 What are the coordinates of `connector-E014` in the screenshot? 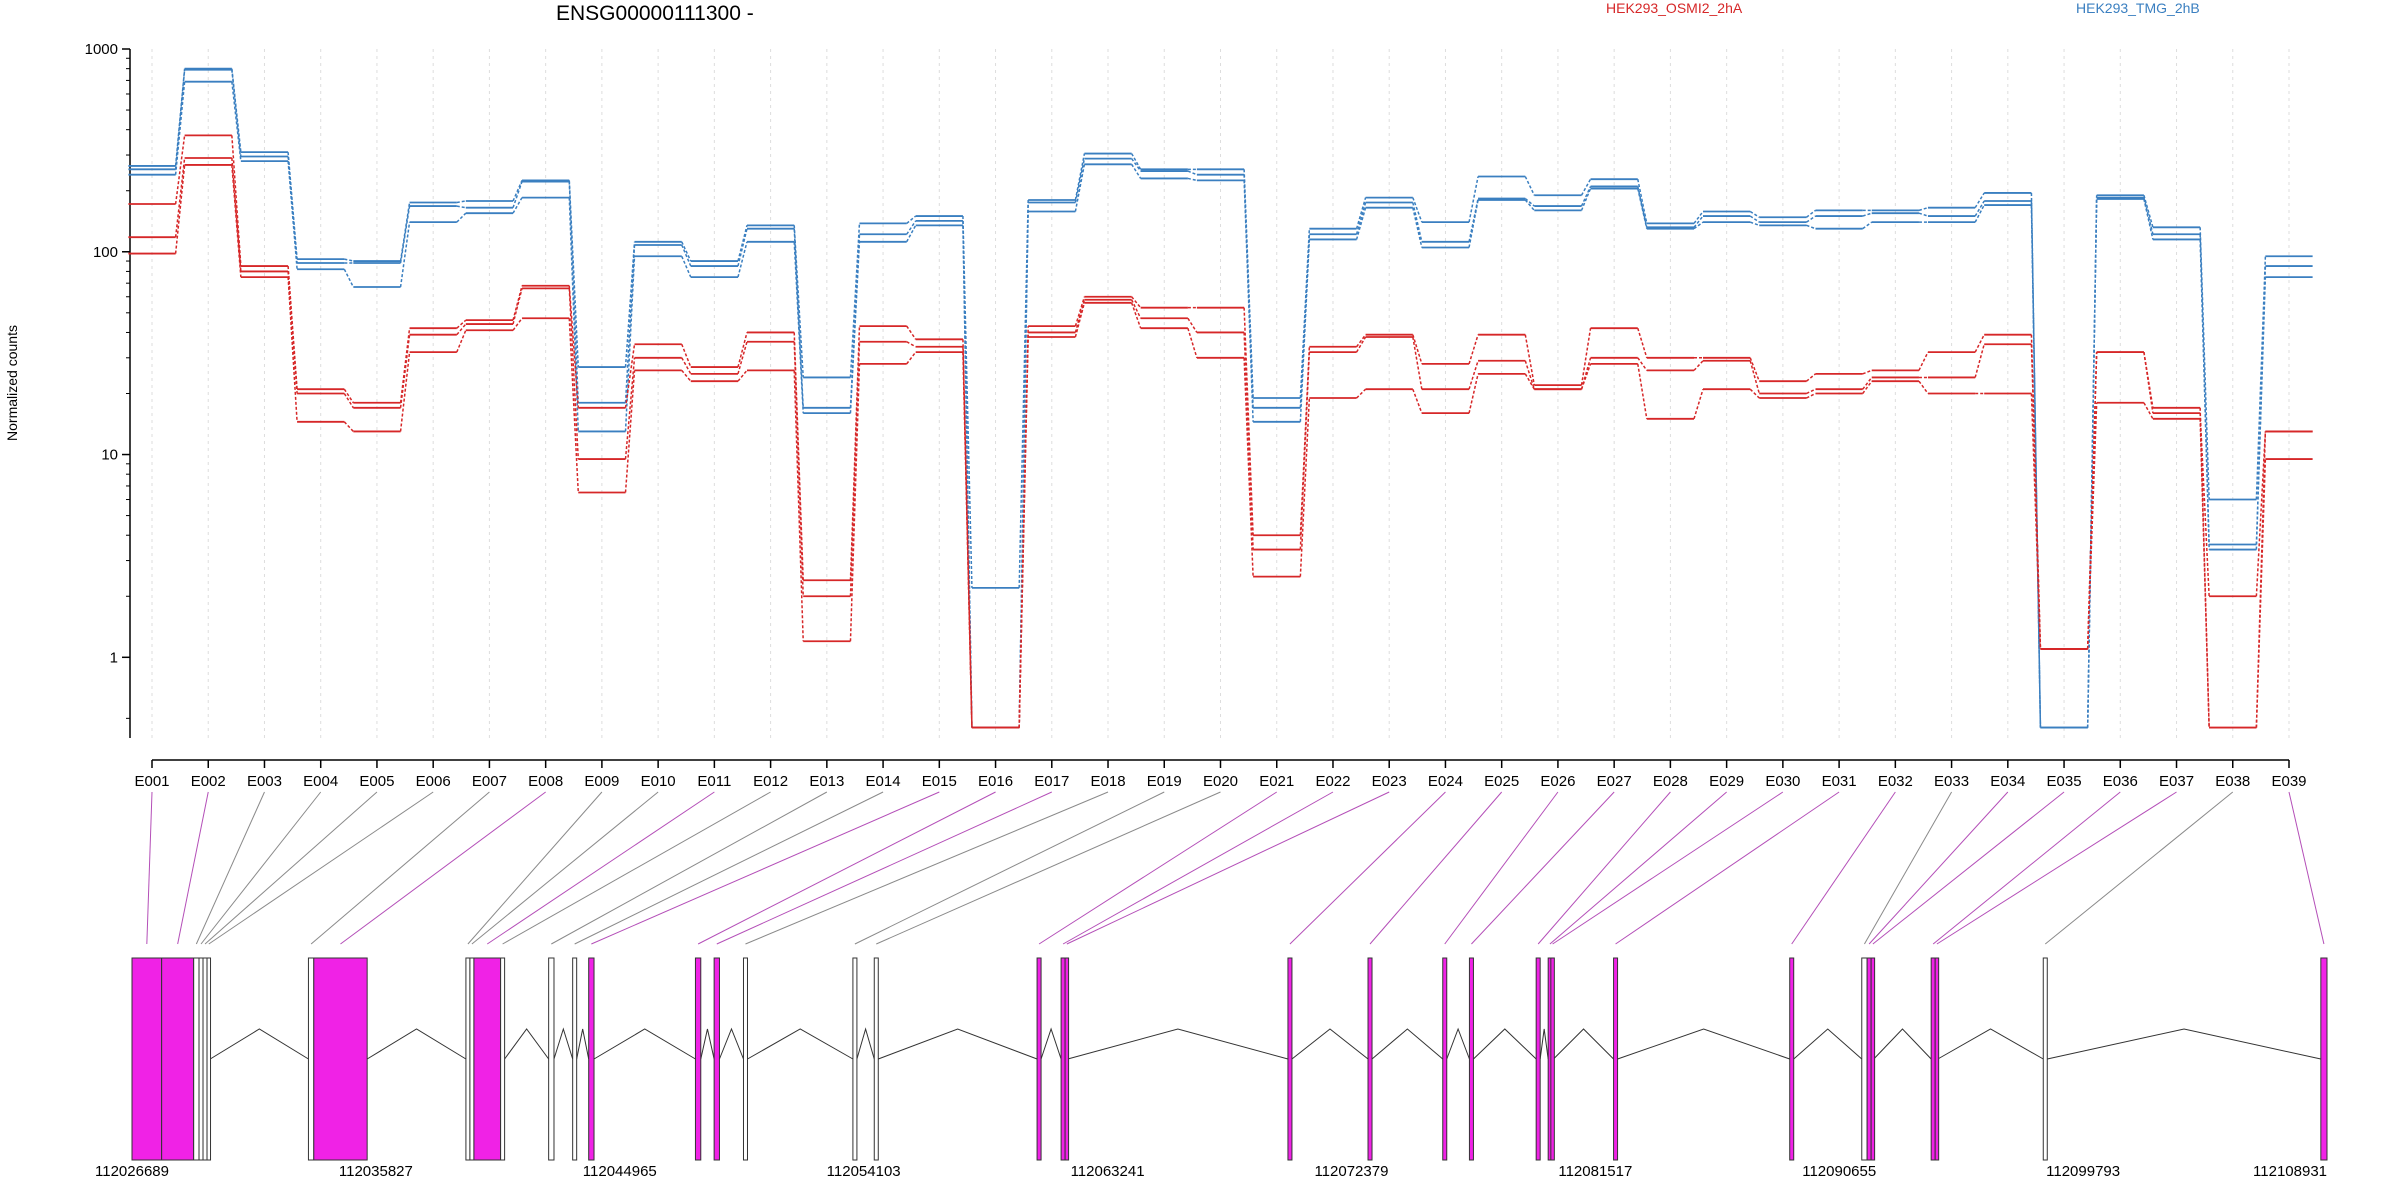 It's located at (729, 868).